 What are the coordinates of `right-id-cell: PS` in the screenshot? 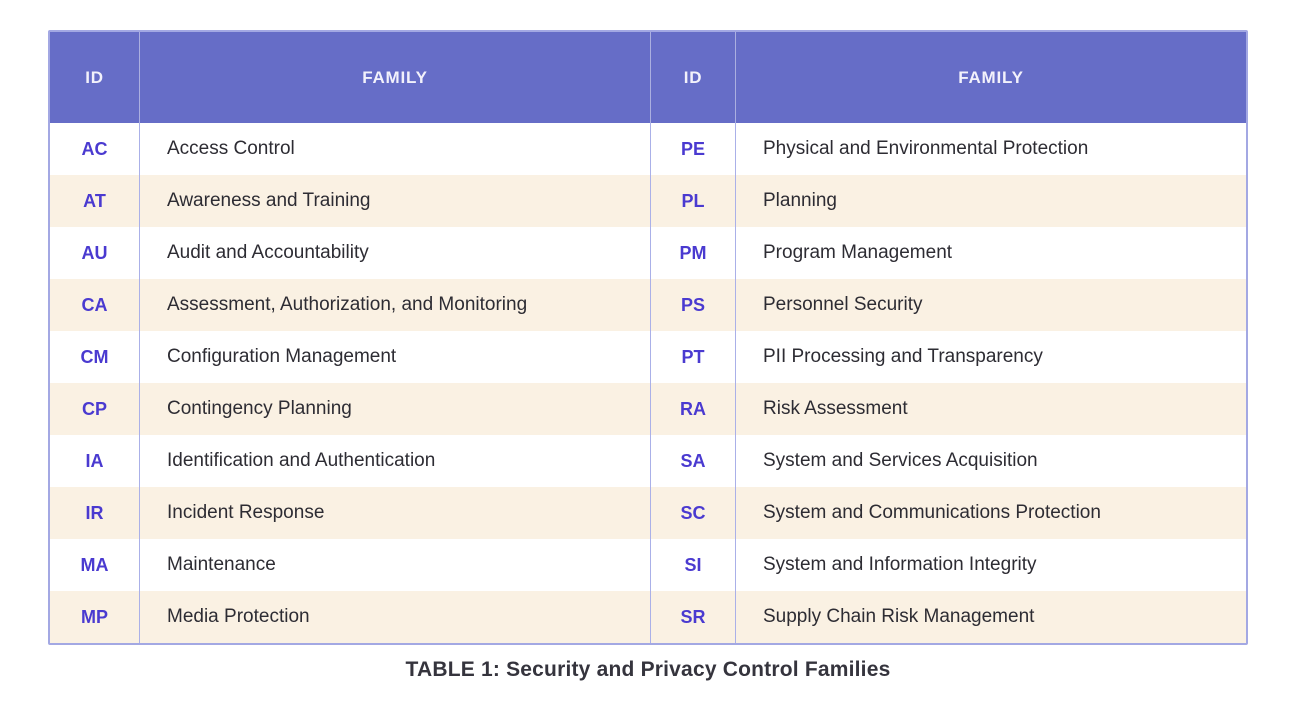 It's located at (693, 305).